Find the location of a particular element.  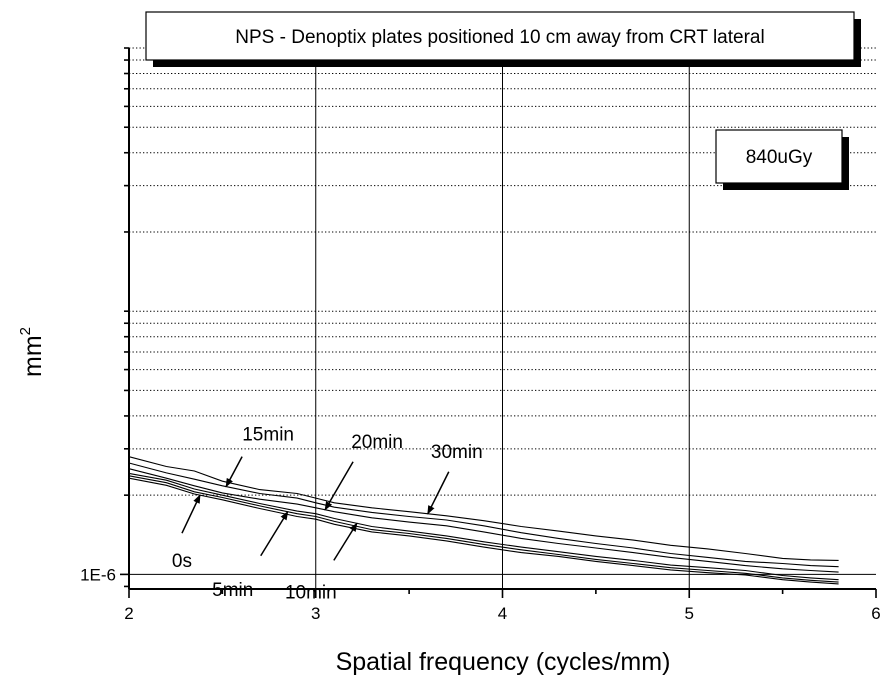

dose-label: 840uGy is located at coordinates (779, 157).